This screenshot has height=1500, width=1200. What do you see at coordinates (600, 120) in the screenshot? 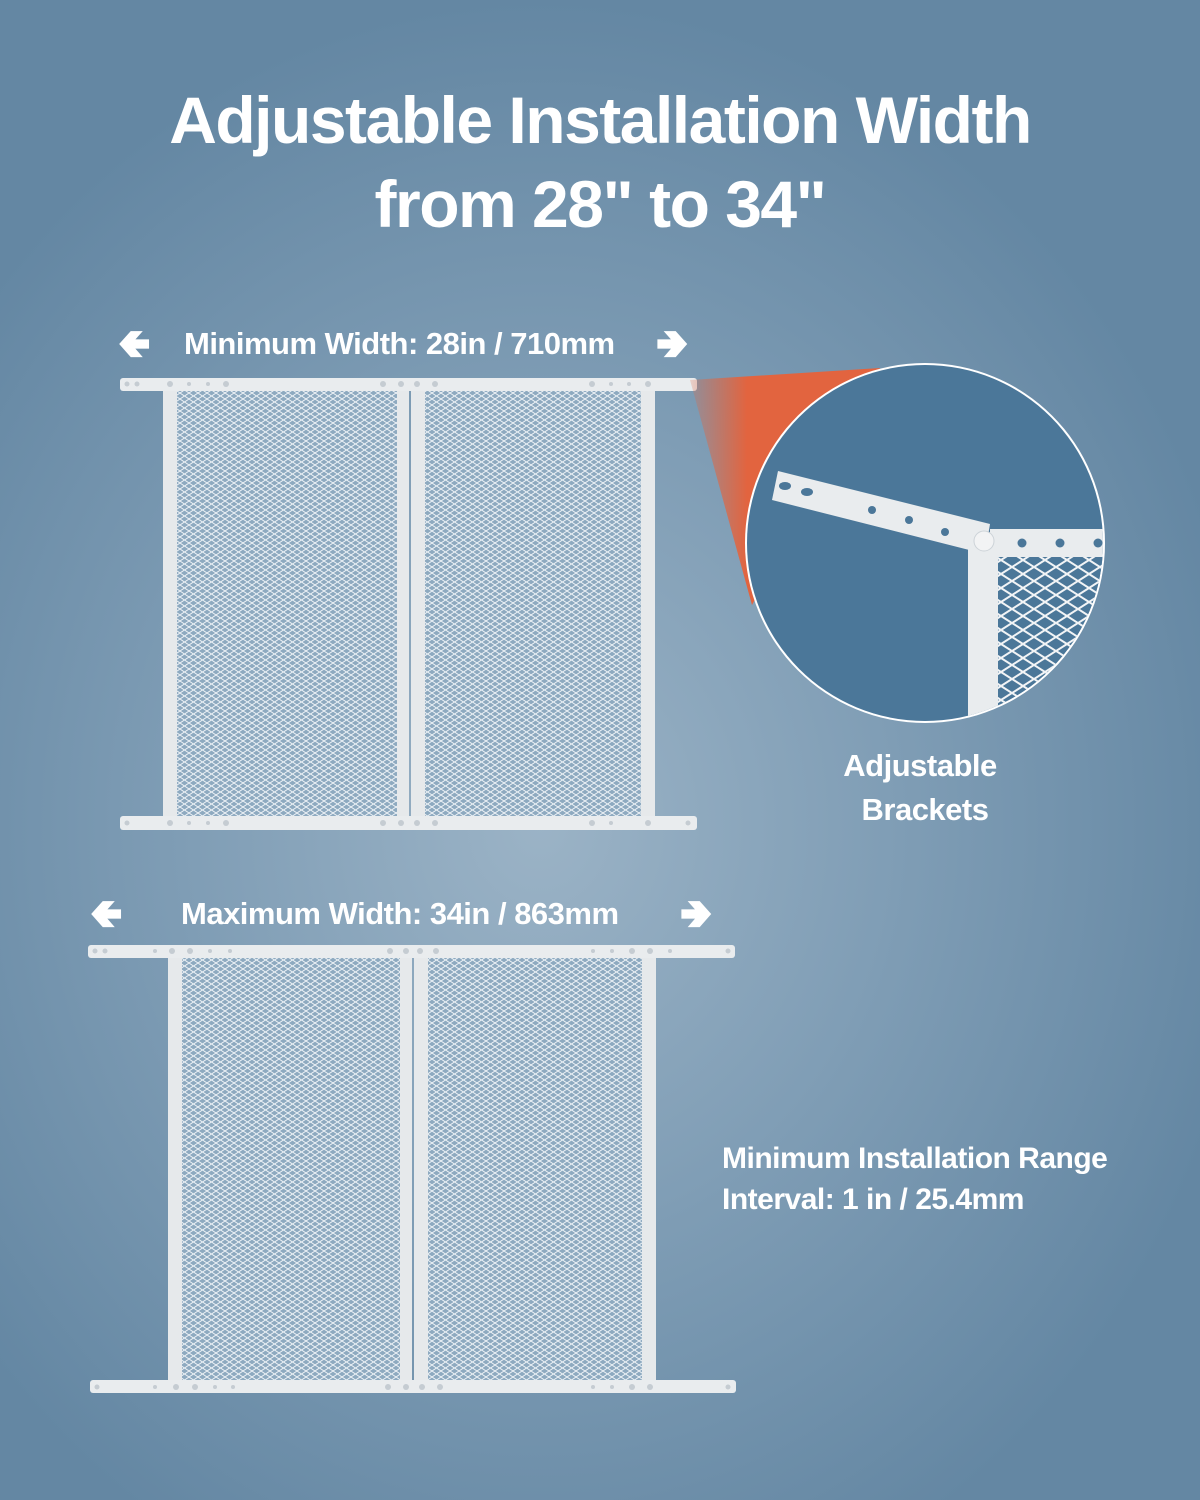
I see `headline-line-1: Adjustable Installation Width` at bounding box center [600, 120].